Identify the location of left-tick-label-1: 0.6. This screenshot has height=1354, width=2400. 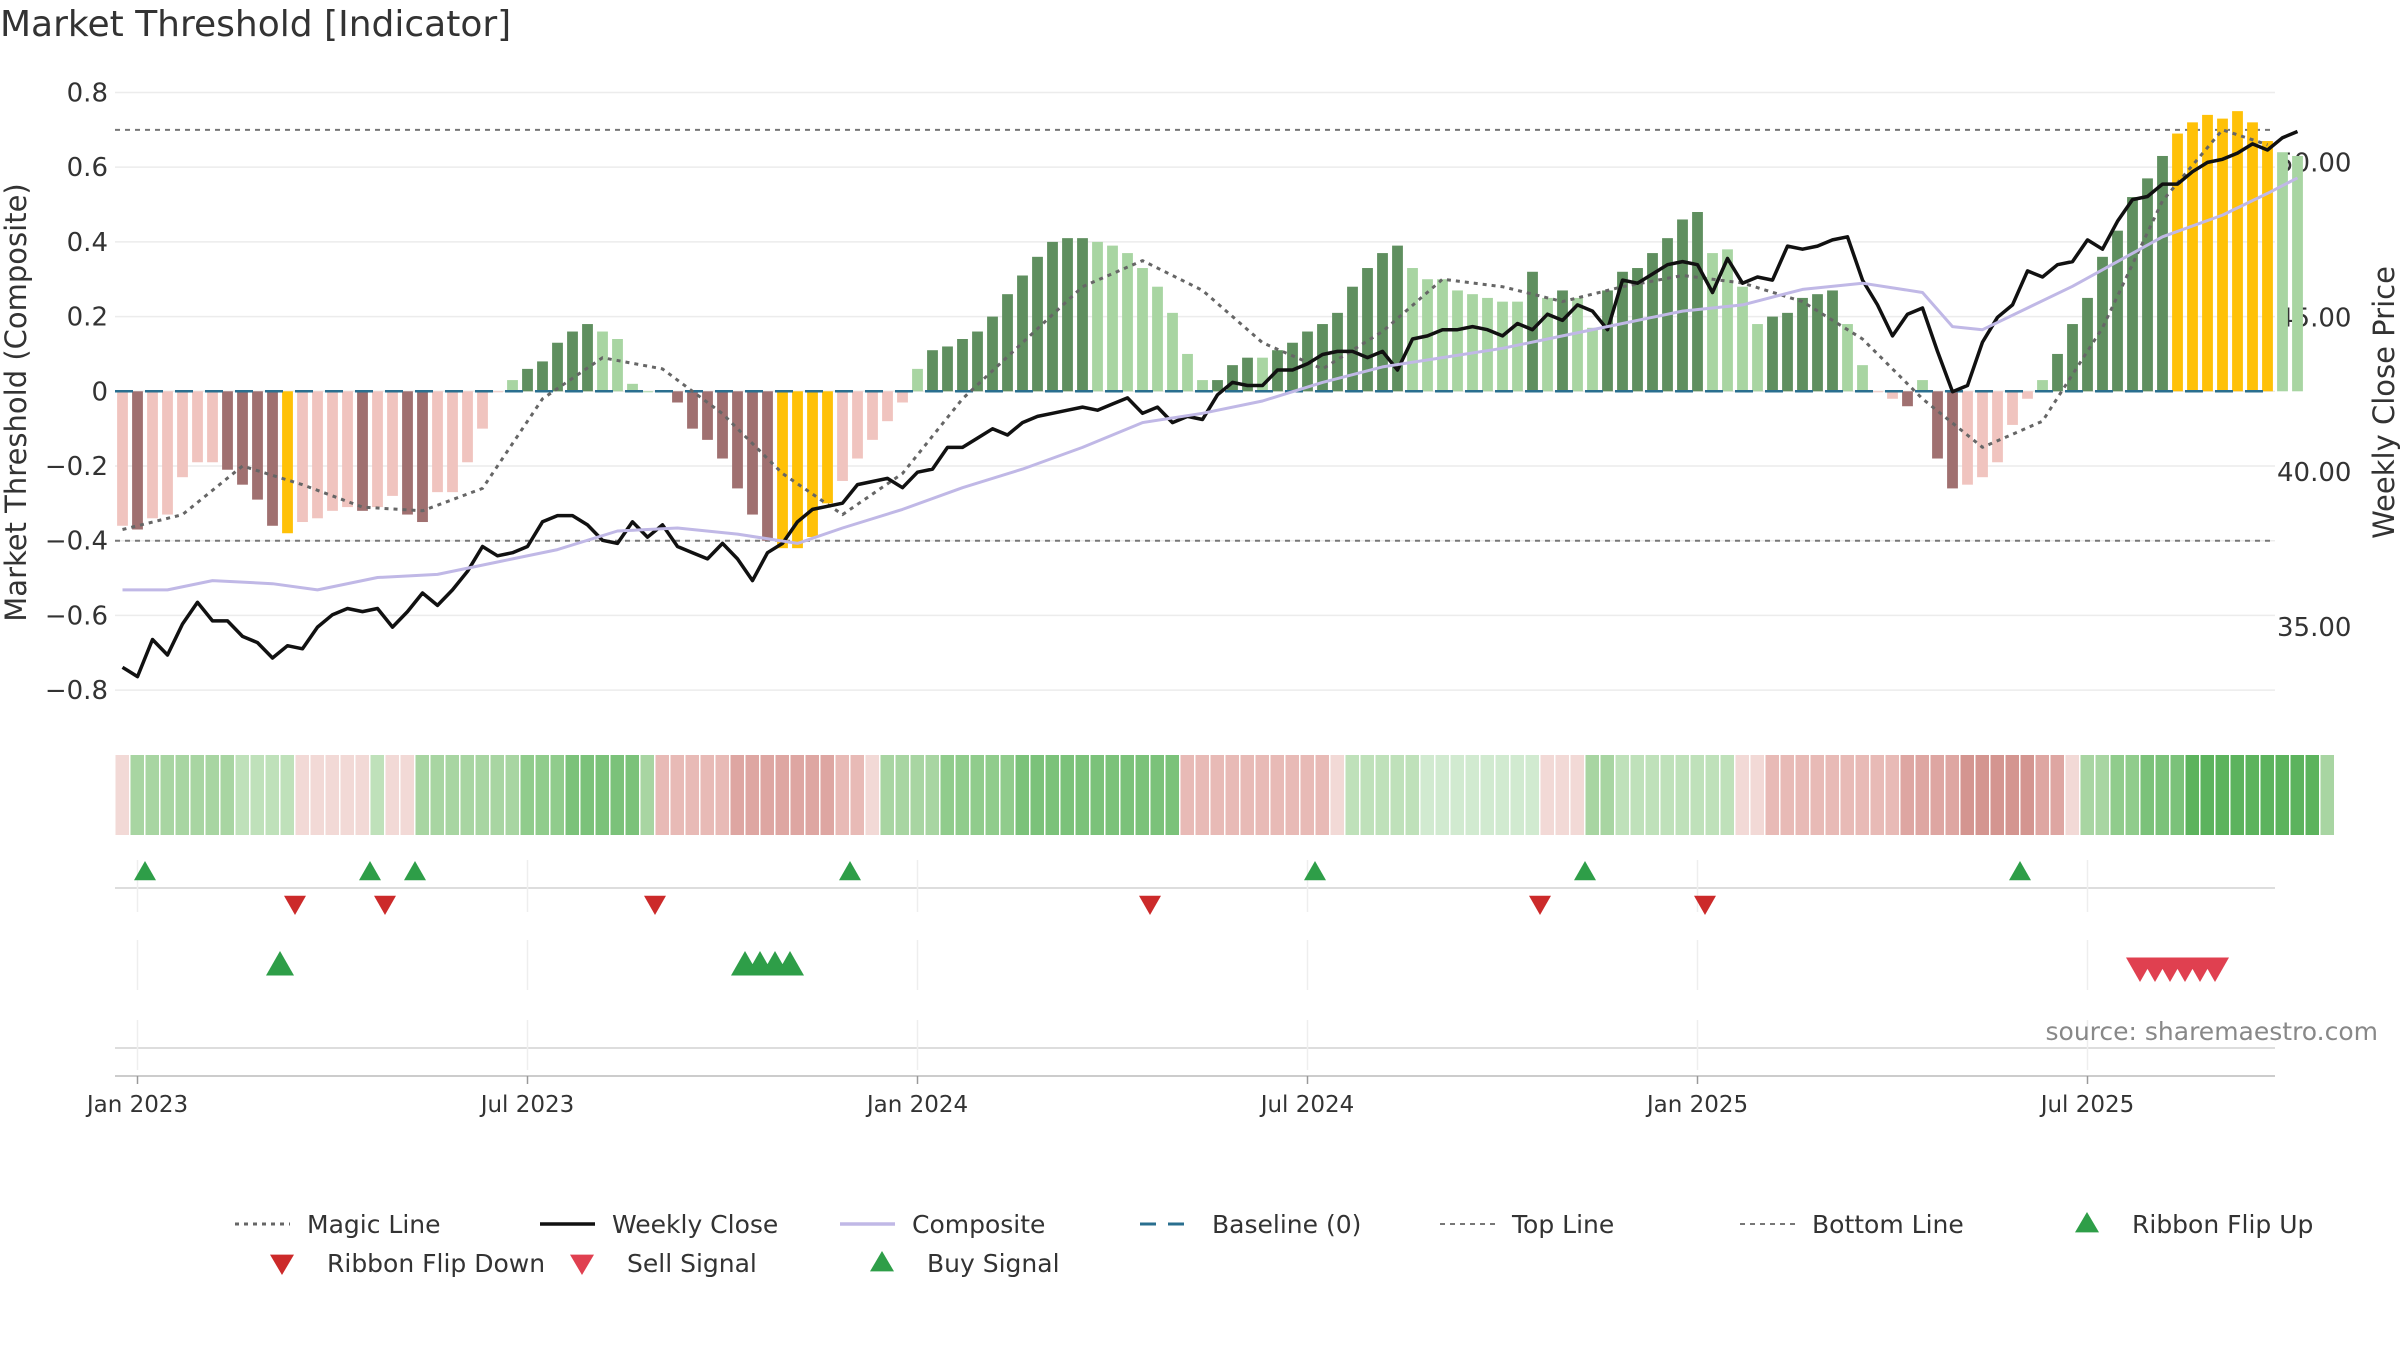
(87, 168).